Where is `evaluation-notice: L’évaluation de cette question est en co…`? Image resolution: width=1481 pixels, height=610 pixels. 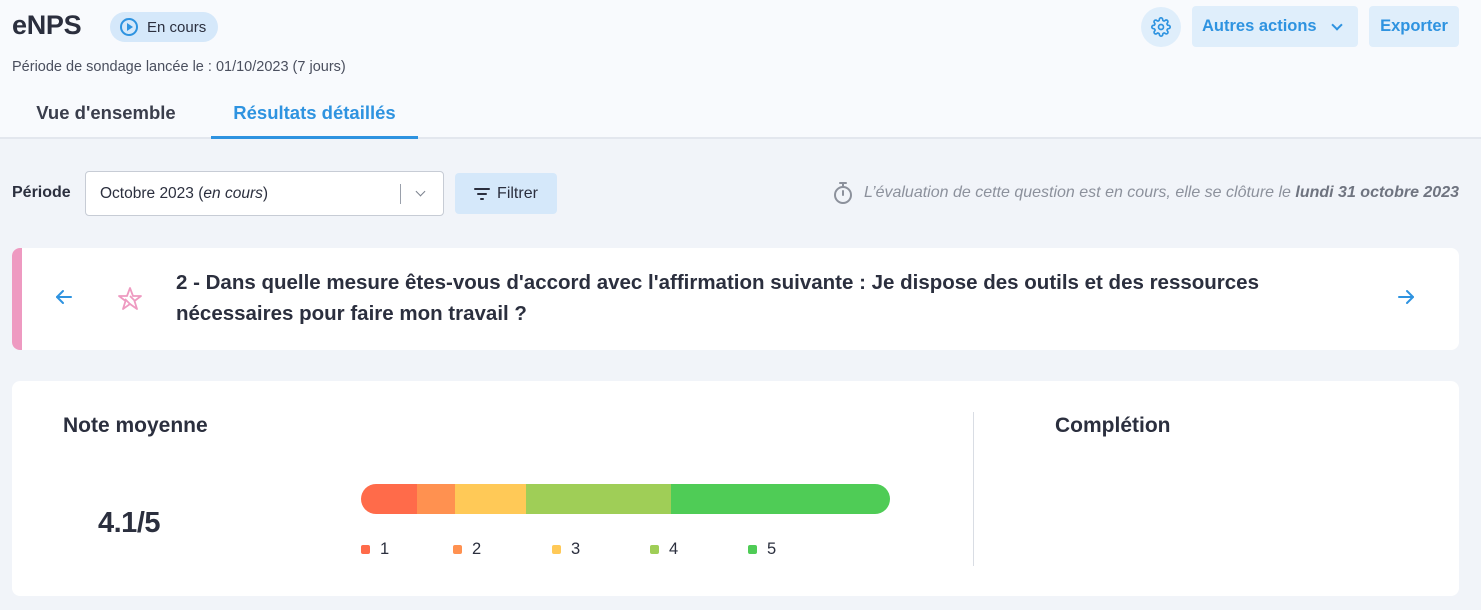
evaluation-notice: L’évaluation de cette question est en co… is located at coordinates (1145, 193).